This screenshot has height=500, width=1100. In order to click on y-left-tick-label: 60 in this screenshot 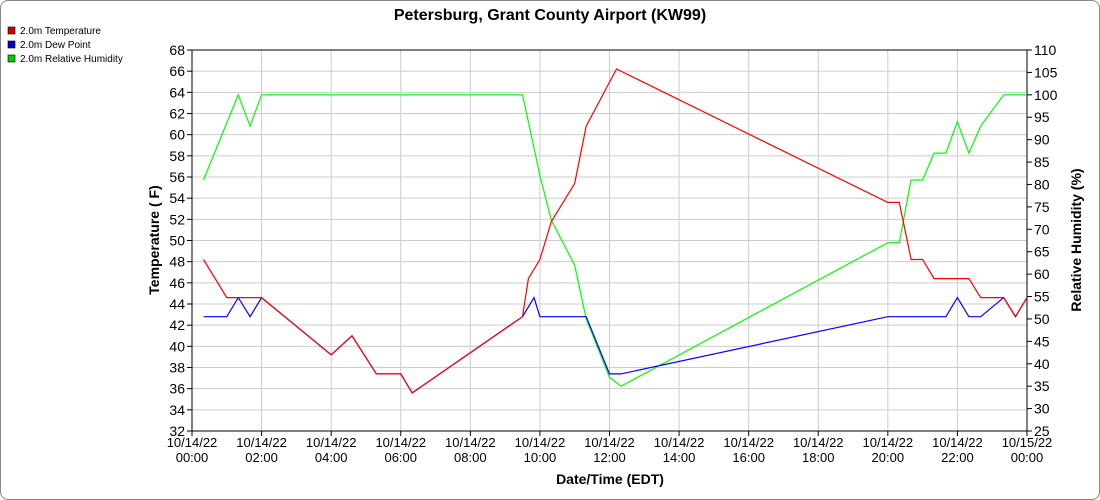, I will do `click(177, 135)`.